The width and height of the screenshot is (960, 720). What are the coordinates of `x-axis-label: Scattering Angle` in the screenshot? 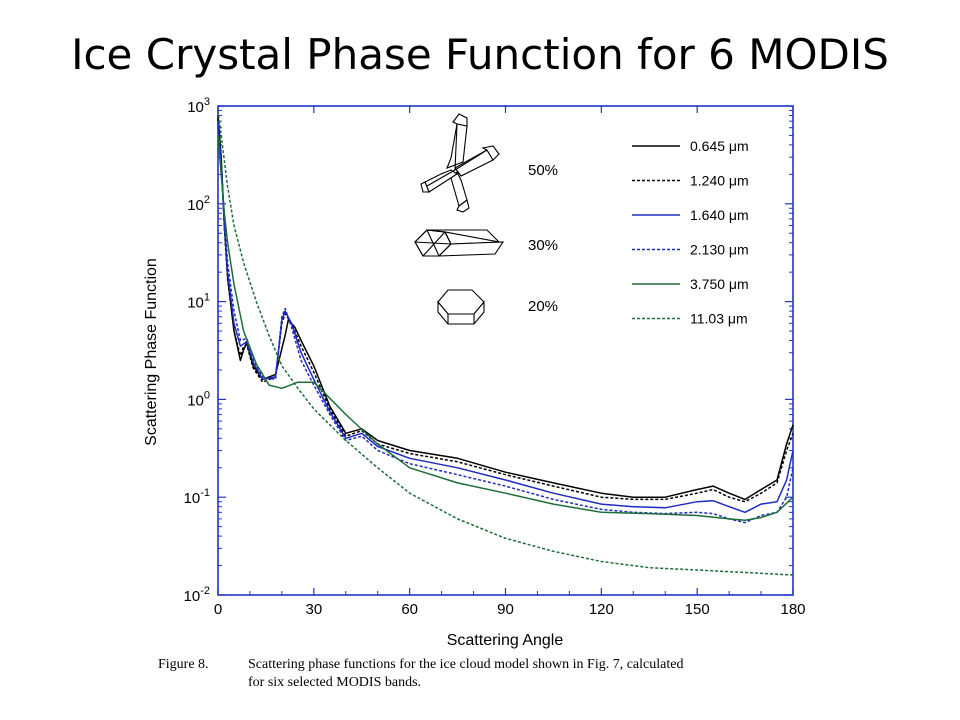 It's located at (505, 640).